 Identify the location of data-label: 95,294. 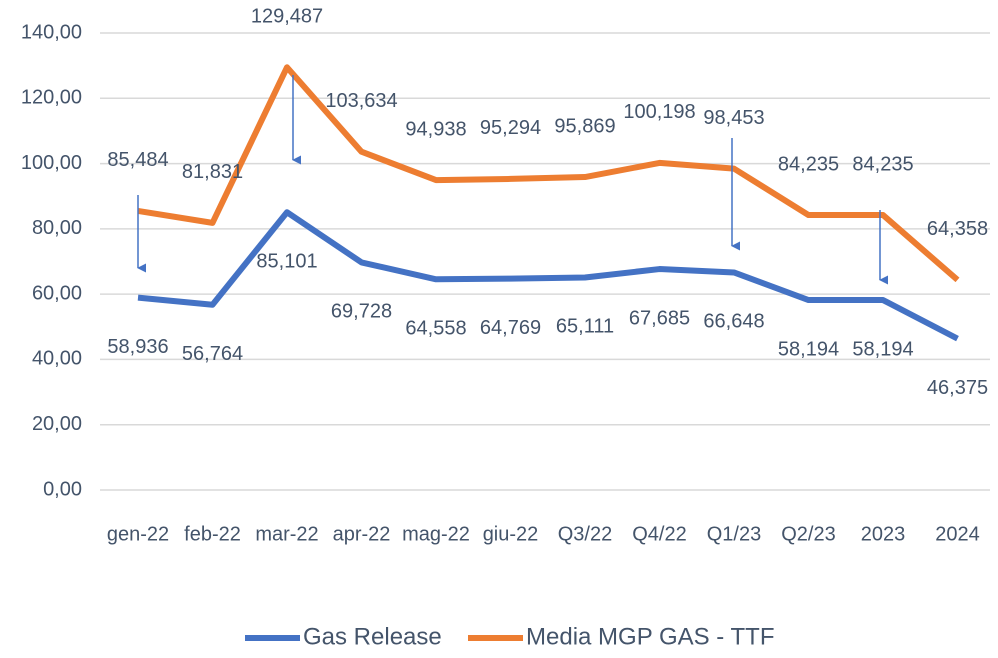
(510, 128).